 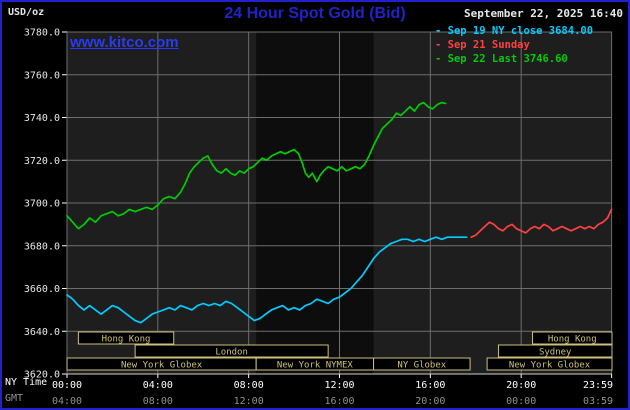 What do you see at coordinates (430, 401) in the screenshot?
I see `x-tick-label-gmt: 20:00` at bounding box center [430, 401].